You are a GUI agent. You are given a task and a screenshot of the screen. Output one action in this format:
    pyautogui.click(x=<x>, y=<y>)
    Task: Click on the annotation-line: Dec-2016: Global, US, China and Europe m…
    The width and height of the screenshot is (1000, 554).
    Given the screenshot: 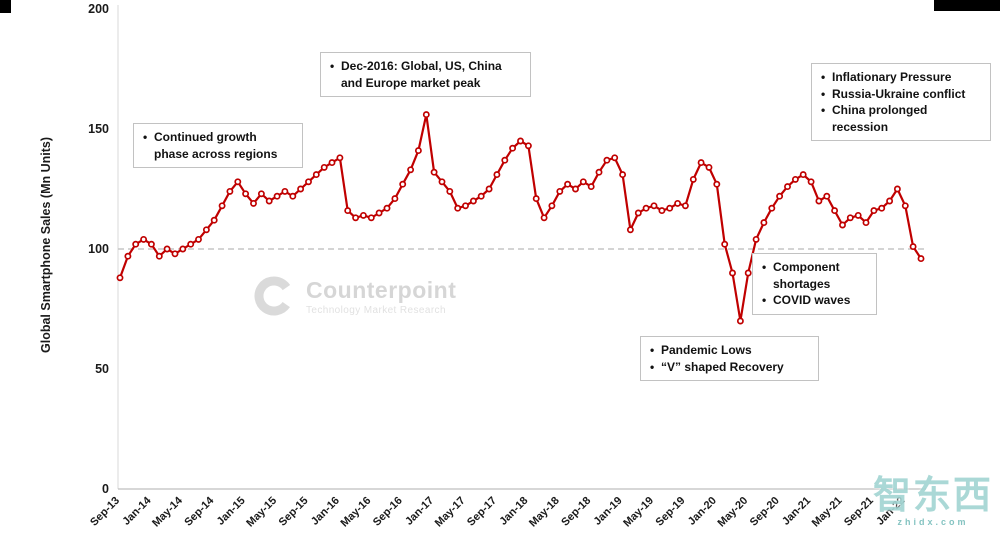 What is the action you would take?
    pyautogui.click(x=424, y=74)
    